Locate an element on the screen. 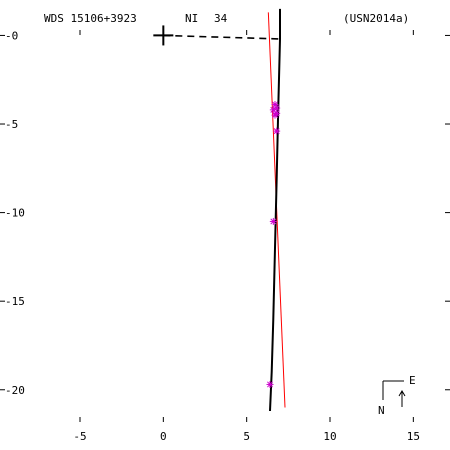 This screenshot has width=450, height=450. y-tick-label: -20 is located at coordinates (15, 390).